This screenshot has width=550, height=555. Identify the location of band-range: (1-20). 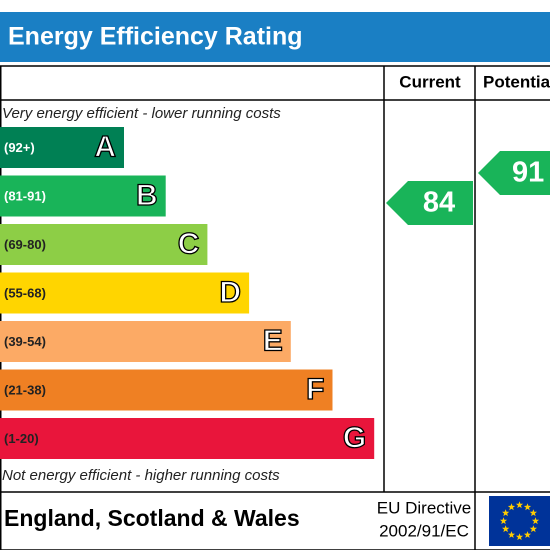
(21, 438).